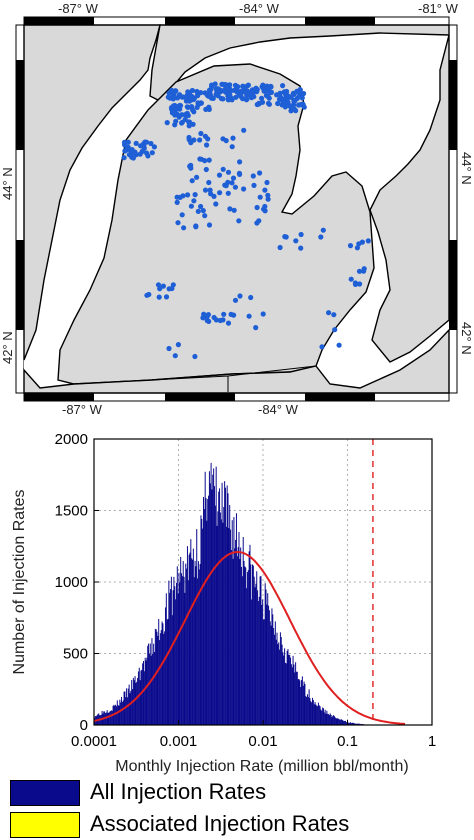  Describe the element at coordinates (259, 8) in the screenshot. I see `lon-label-top-2: -84° W` at that location.